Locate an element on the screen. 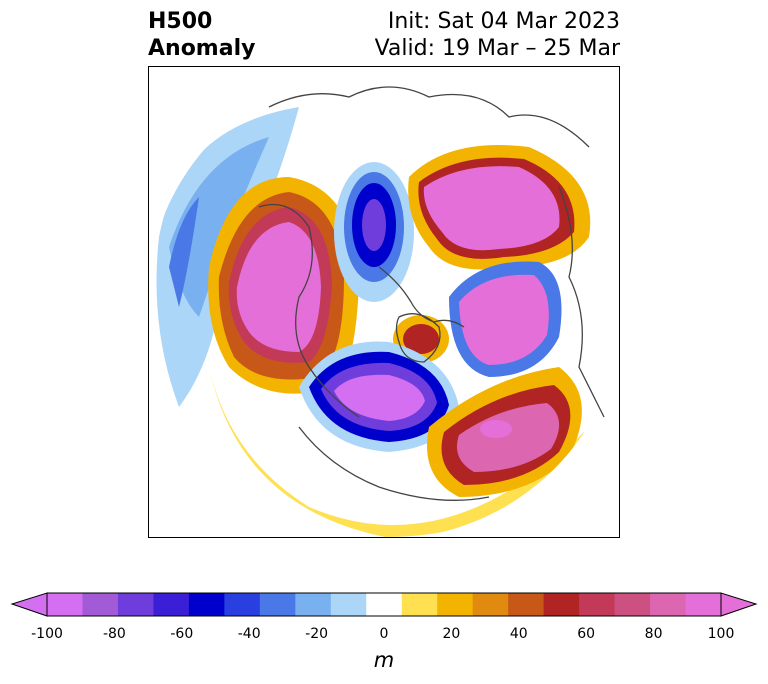 The image size is (768, 684). contour-greenland-positive-core is located at coordinates (421, 339).